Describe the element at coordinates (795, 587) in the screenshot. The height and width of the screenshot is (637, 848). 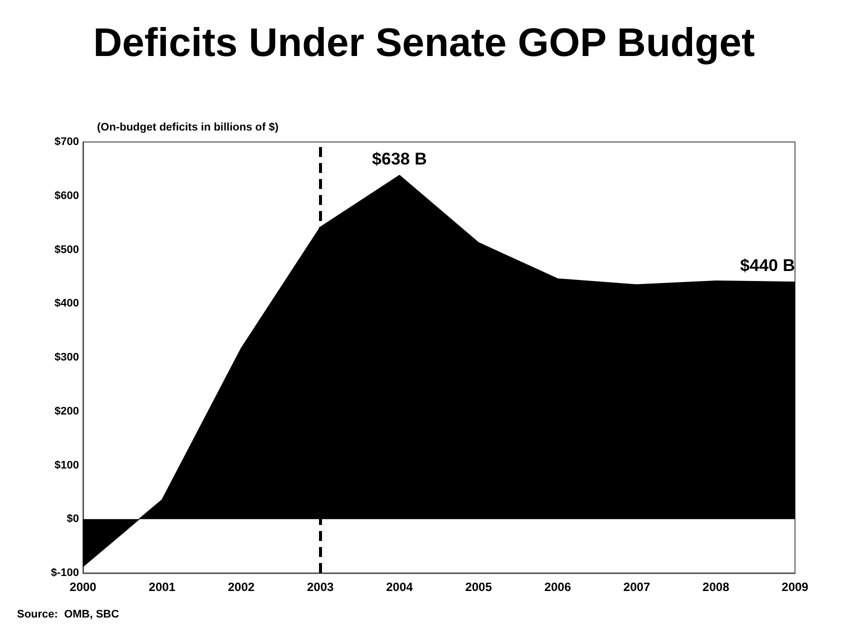
I see `x-tick-label: 2009` at that location.